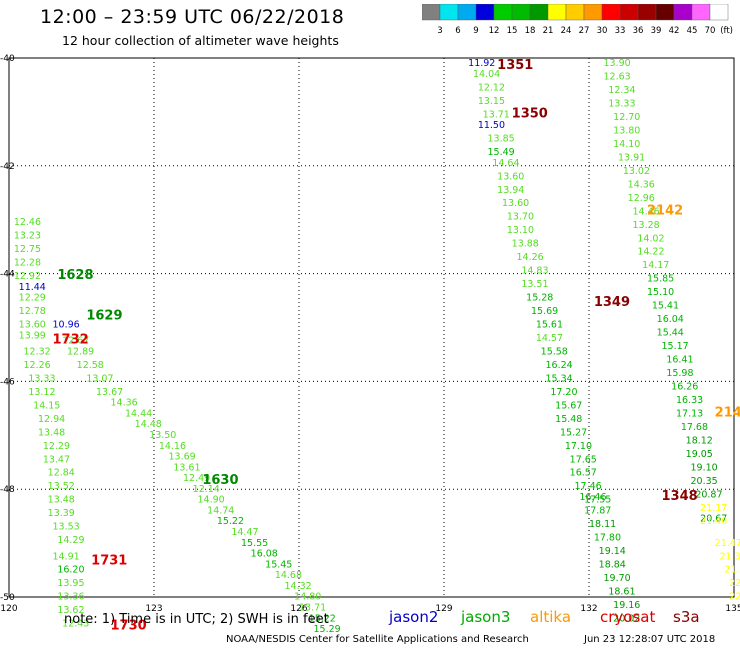 The image size is (740, 650). I want to click on colorbar-legend: 3 6 9 12 15 18 21 24 27 30 33 36 39 42 45 70 (ft), so click(577, 20).